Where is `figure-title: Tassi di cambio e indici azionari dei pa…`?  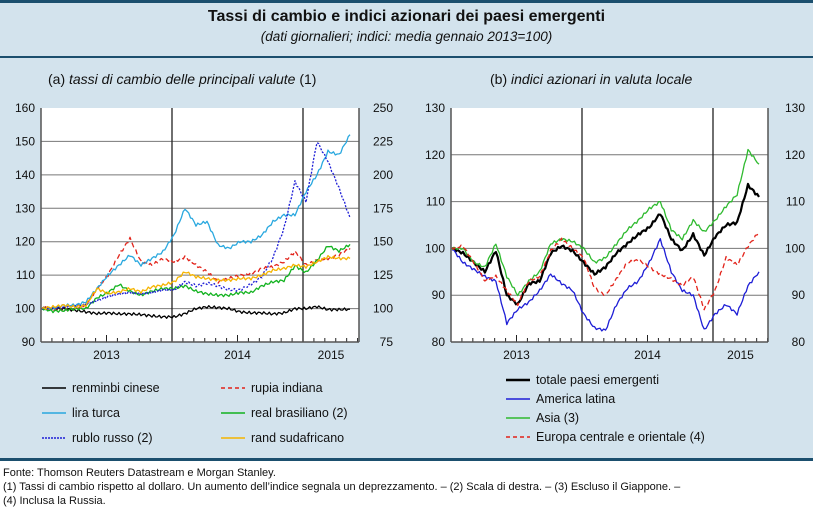 figure-title: Tassi di cambio e indici azionari dei pa… is located at coordinates (406, 16).